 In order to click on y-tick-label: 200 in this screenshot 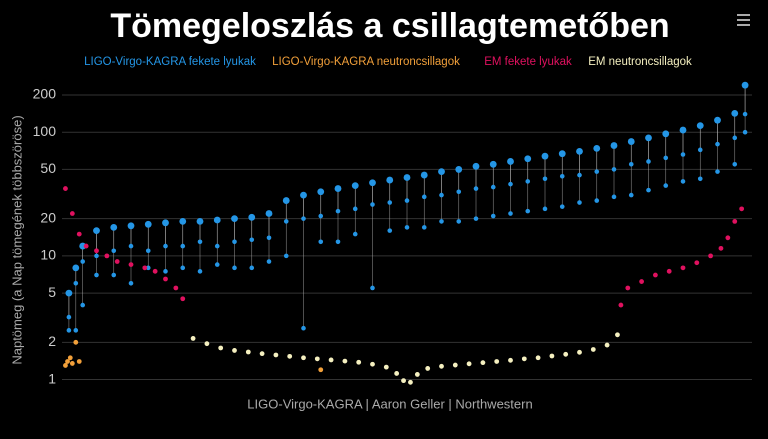, I will do `click(45, 94)`.